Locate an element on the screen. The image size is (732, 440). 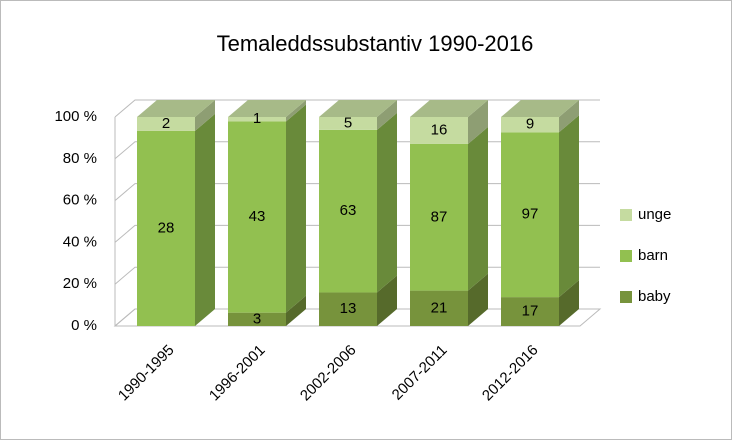
data-label: 43 is located at coordinates (257, 216).